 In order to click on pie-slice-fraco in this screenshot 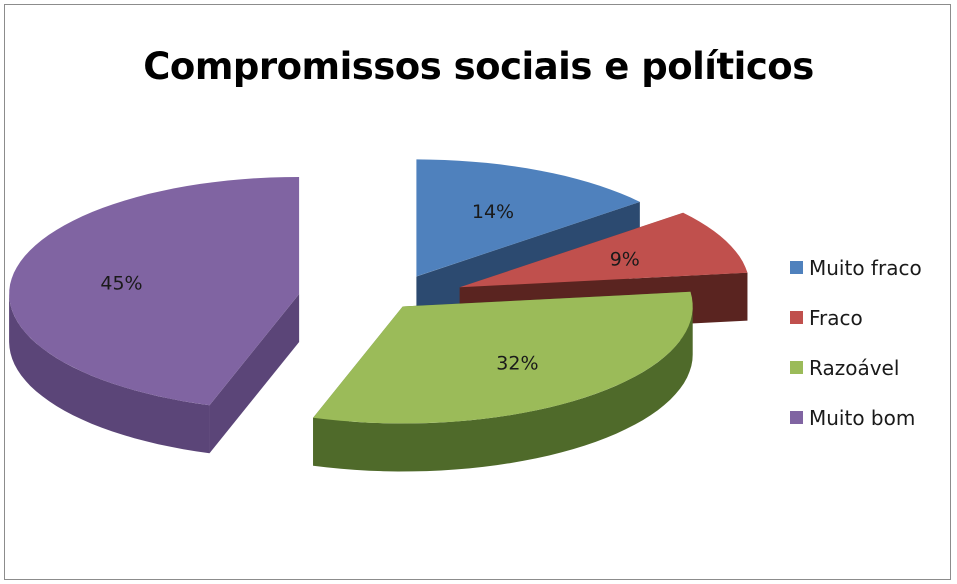, I will do `click(603, 250)`.